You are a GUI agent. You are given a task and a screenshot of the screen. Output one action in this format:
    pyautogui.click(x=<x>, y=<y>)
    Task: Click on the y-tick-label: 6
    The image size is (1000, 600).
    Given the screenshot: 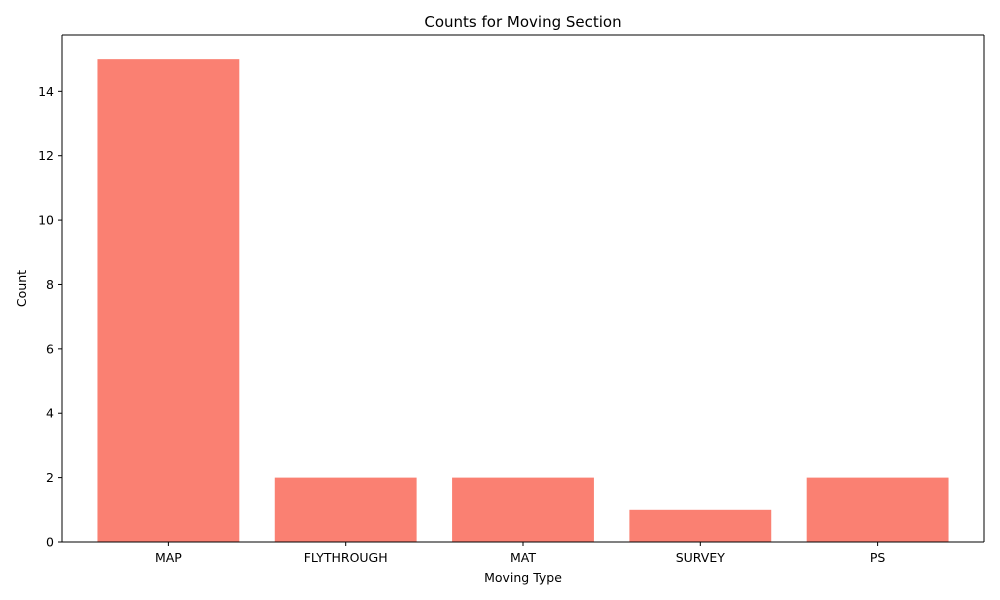 What is the action you would take?
    pyautogui.click(x=50, y=348)
    